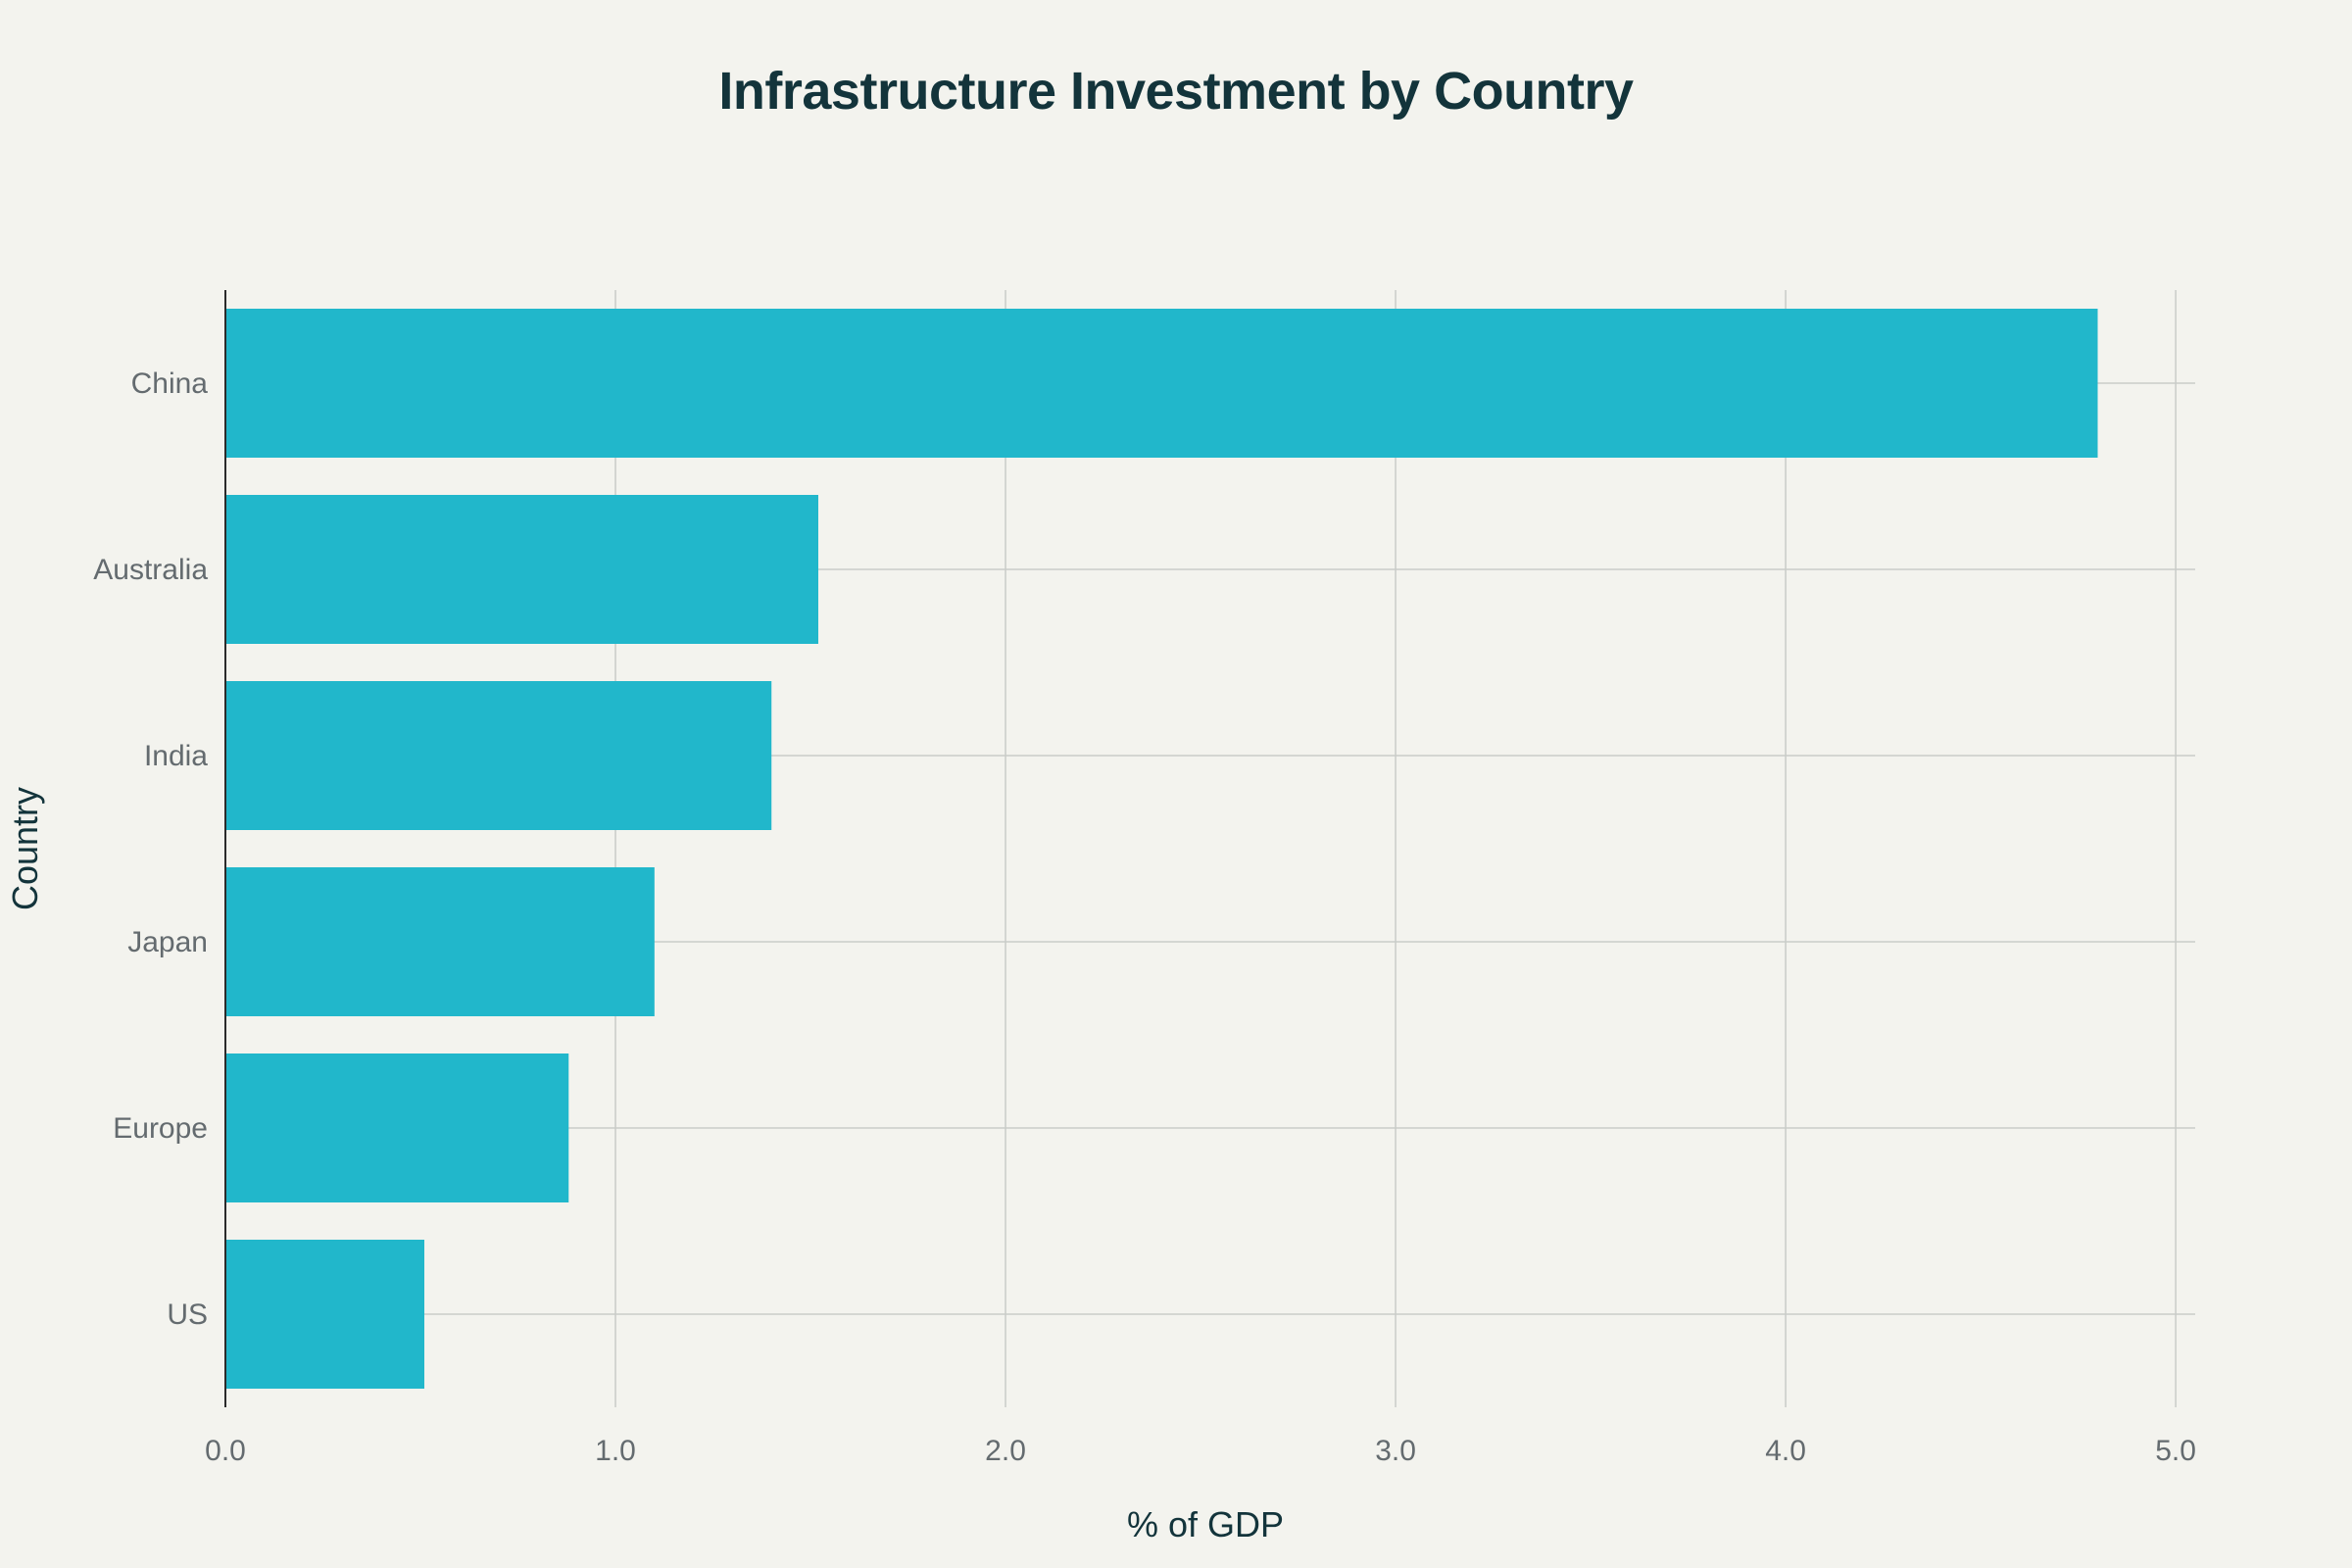 This screenshot has width=2352, height=1568. I want to click on x-axis-title: % of GDP, so click(1205, 1524).